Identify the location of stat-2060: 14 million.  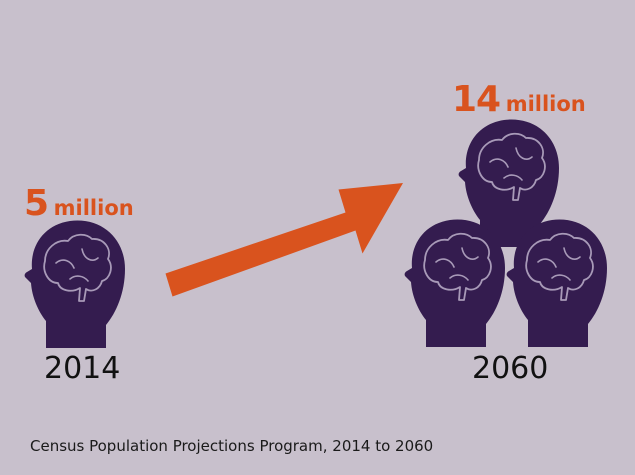
(519, 100).